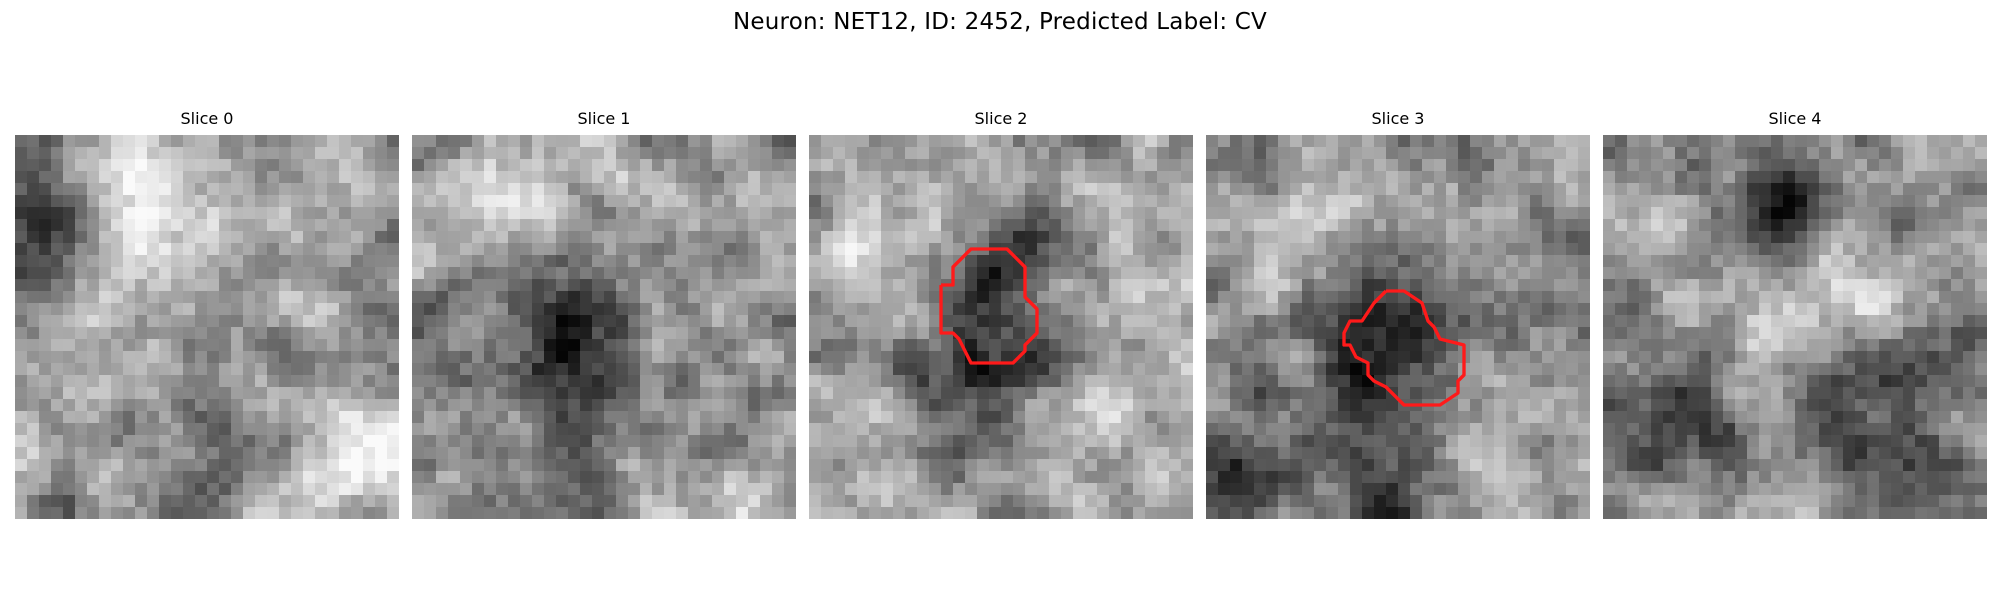 This screenshot has height=600, width=2000. Describe the element at coordinates (1398, 118) in the screenshot. I see `slice-title: Slice 3` at that location.